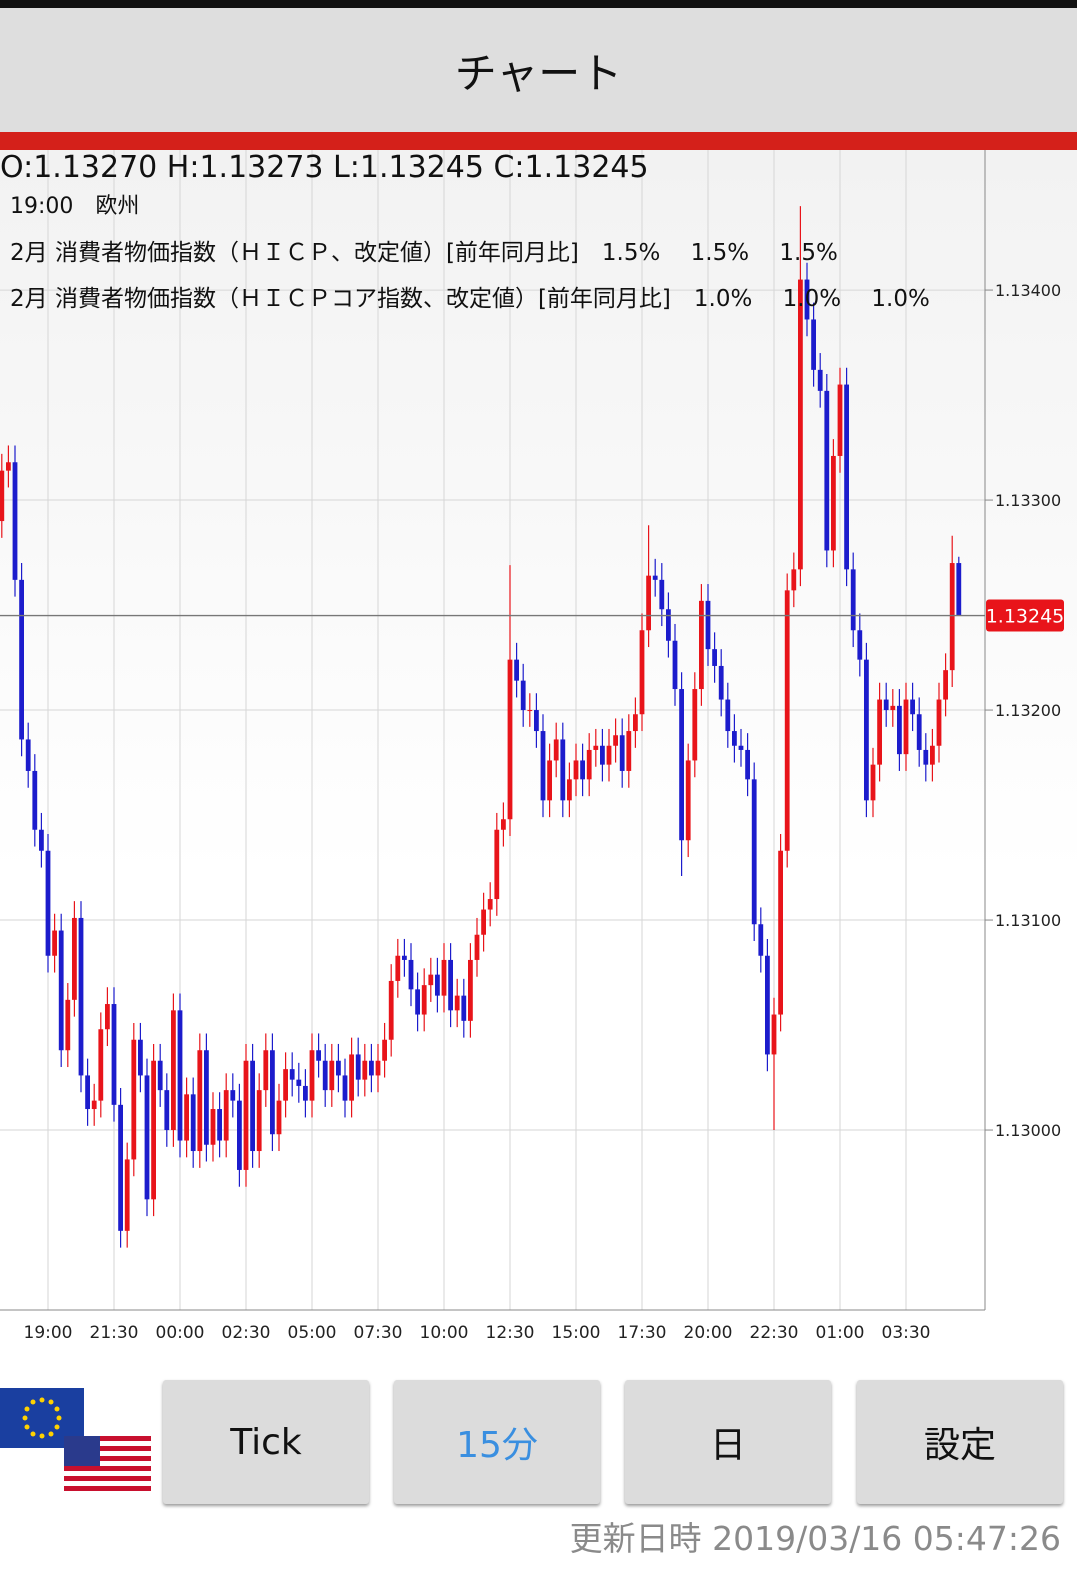  What do you see at coordinates (497, 1442) in the screenshot?
I see `timeframe-button: 15分` at bounding box center [497, 1442].